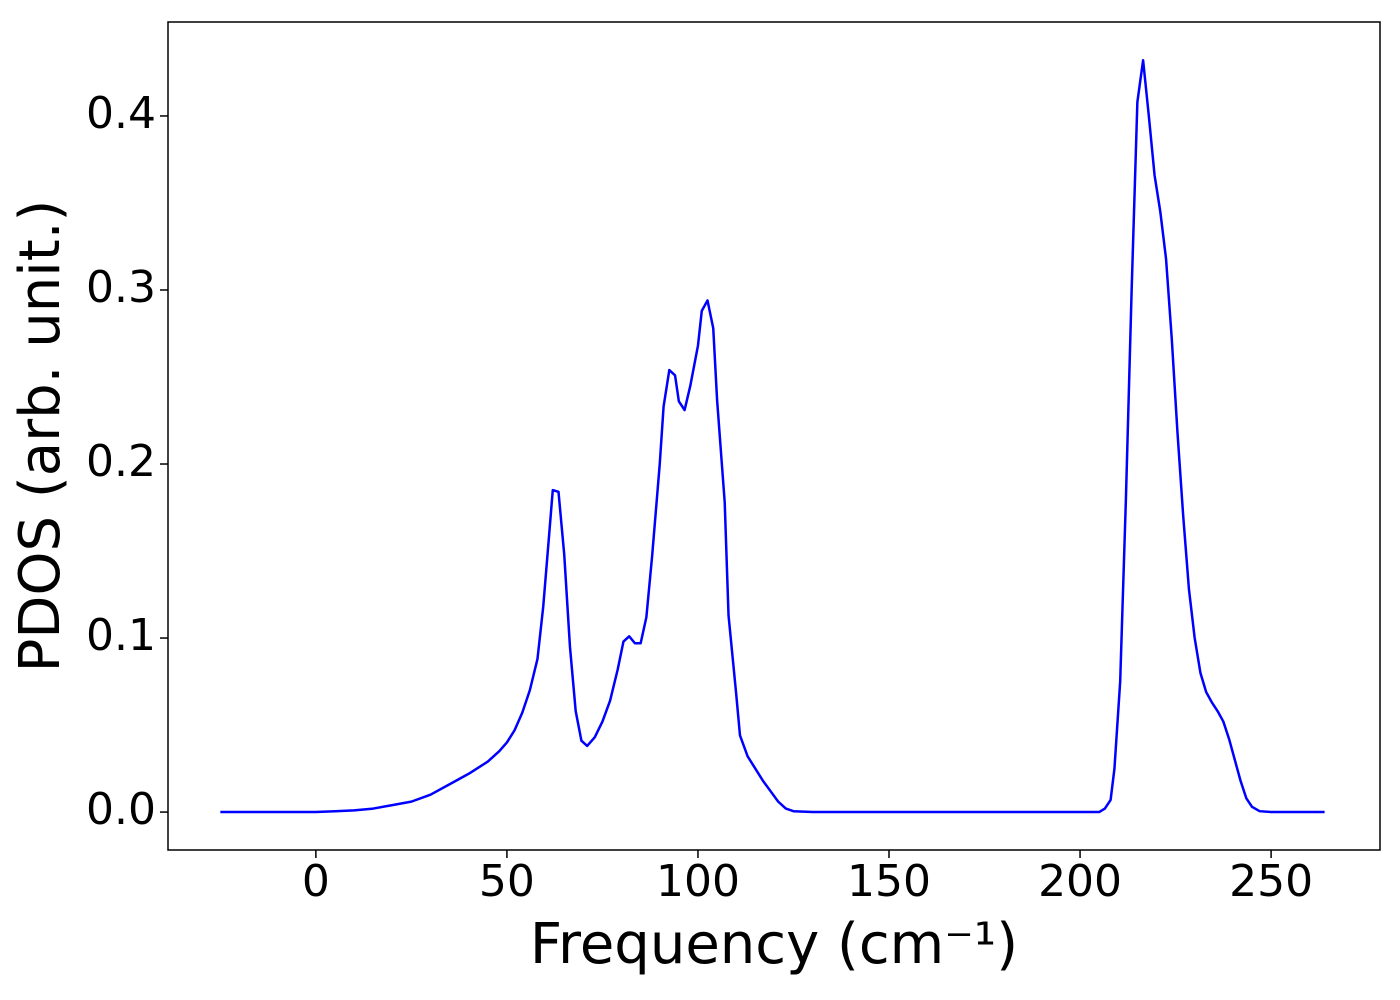 Image resolution: width=1400 pixels, height=1000 pixels. I want to click on y-tick-label: 0.2, so click(121, 461).